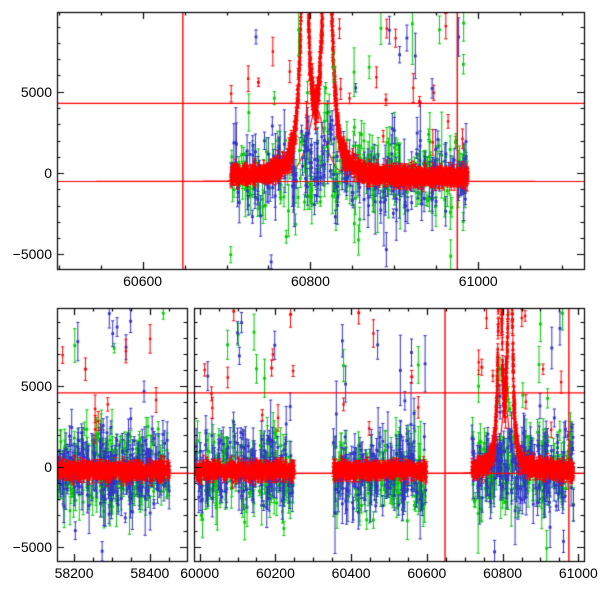 The image size is (600, 600). I want to click on x-tick-label: 58400, so click(150, 573).